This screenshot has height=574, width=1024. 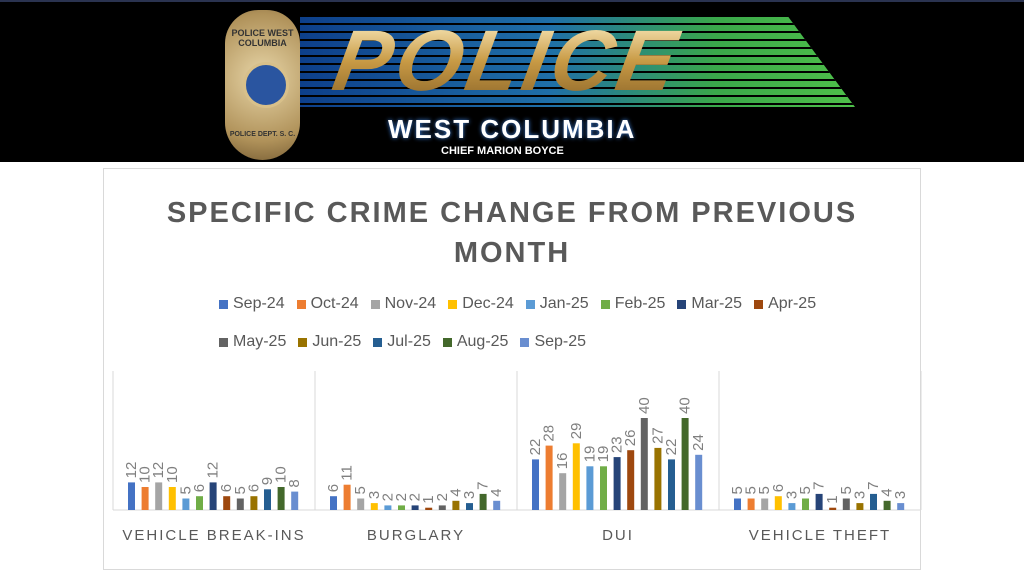 What do you see at coordinates (329, 342) in the screenshot?
I see `legend-item: Jun-25` at bounding box center [329, 342].